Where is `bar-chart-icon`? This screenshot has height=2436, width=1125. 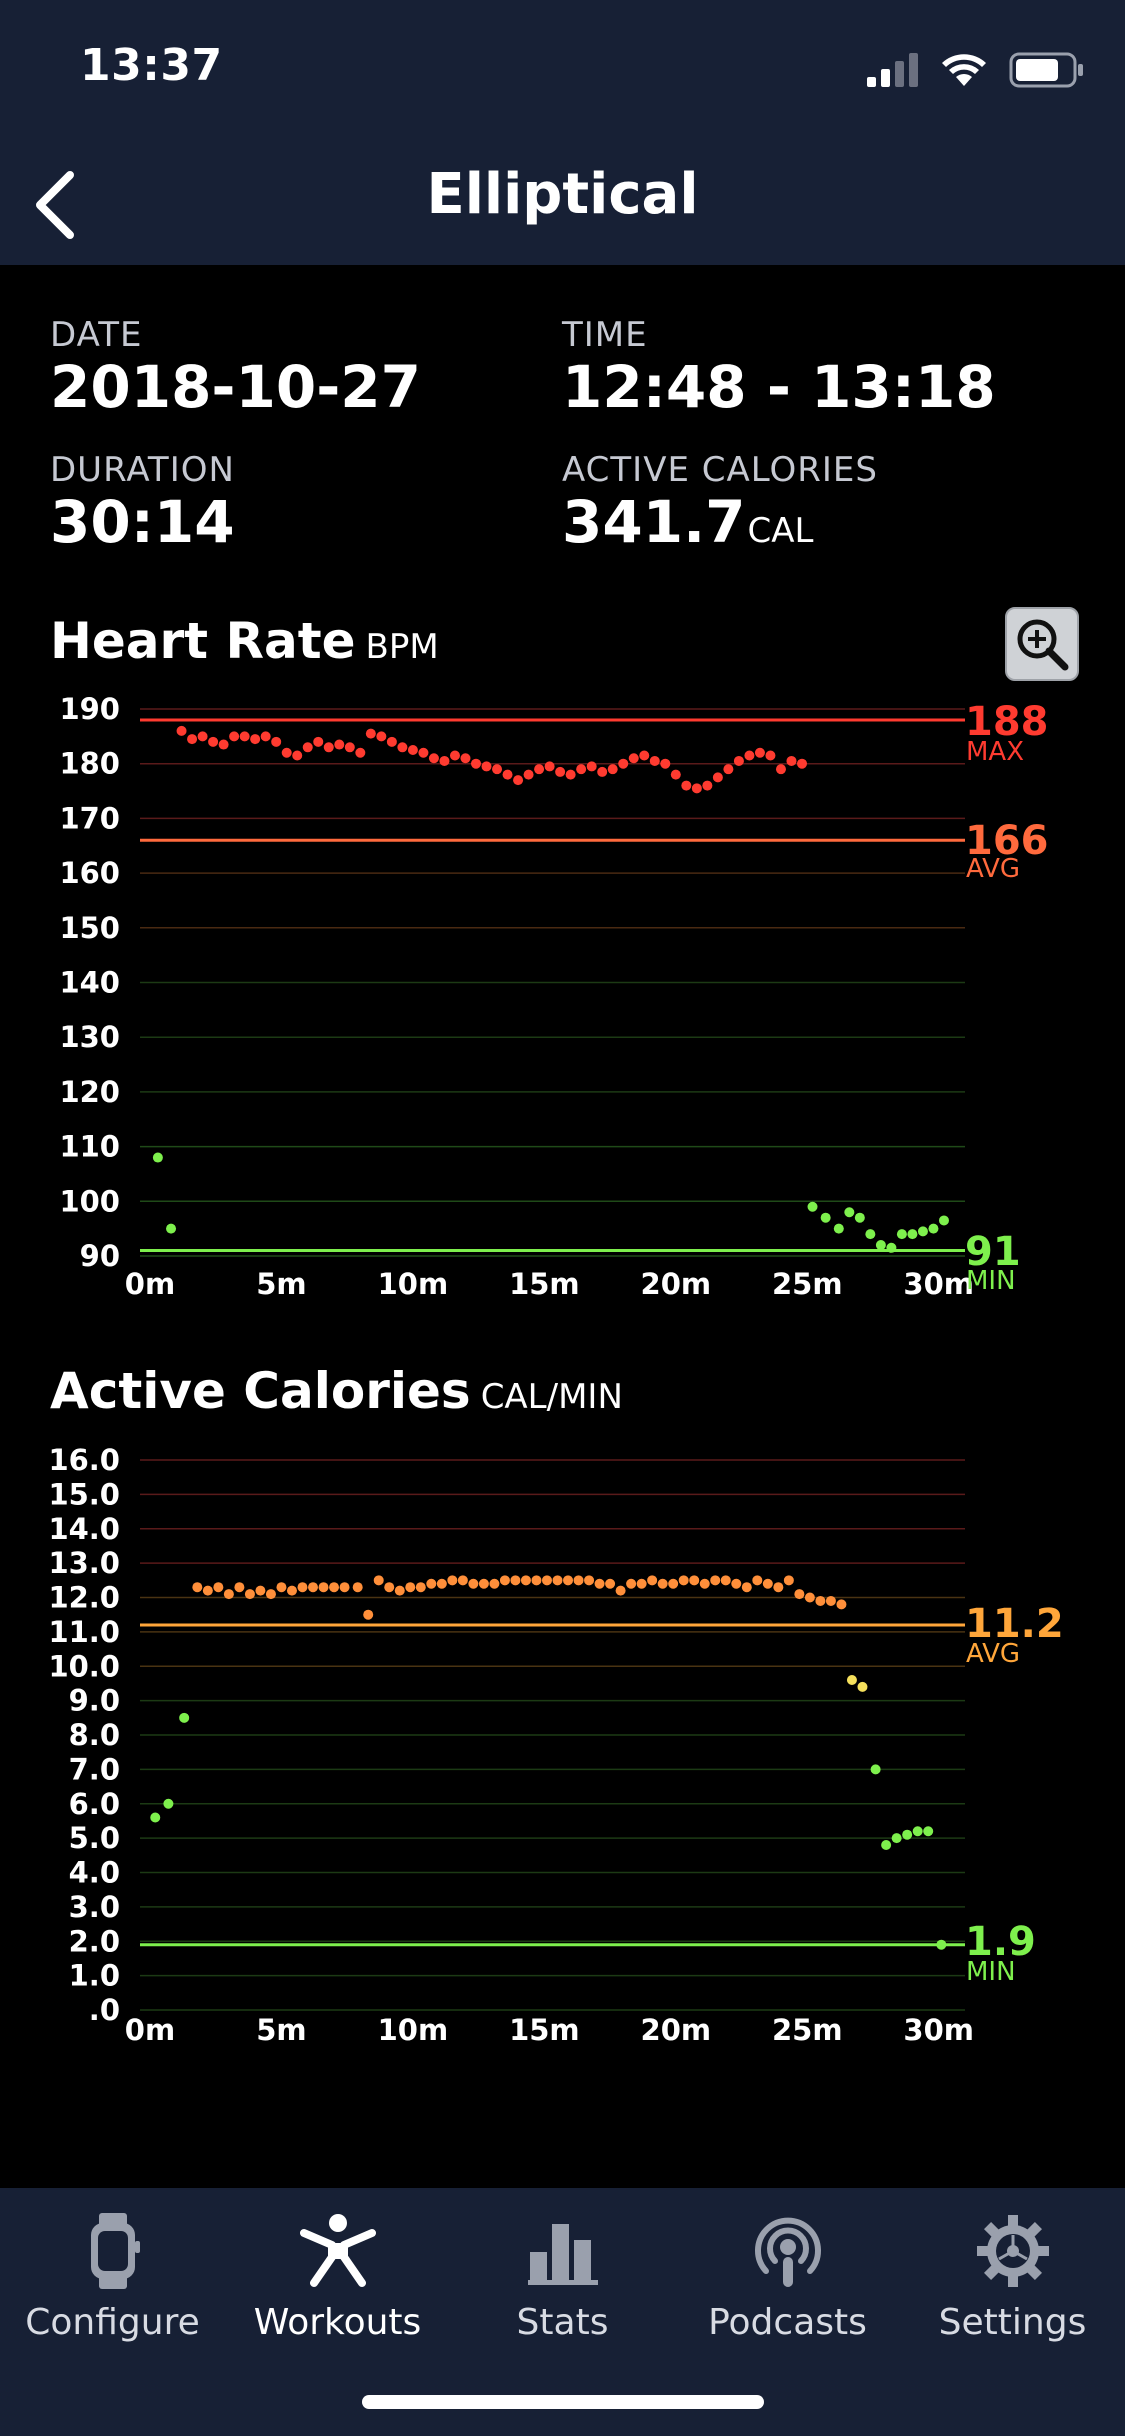 bar-chart-icon is located at coordinates (562, 2254).